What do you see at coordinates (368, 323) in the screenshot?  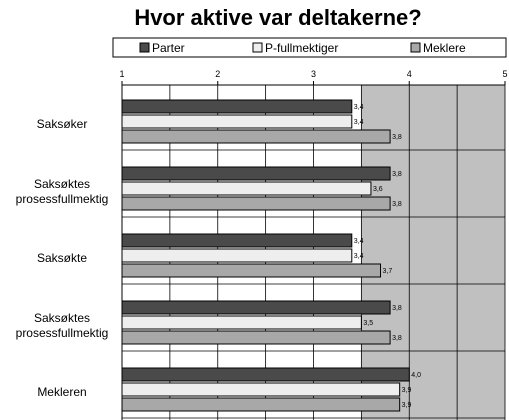 I see `data-label: 3,5` at bounding box center [368, 323].